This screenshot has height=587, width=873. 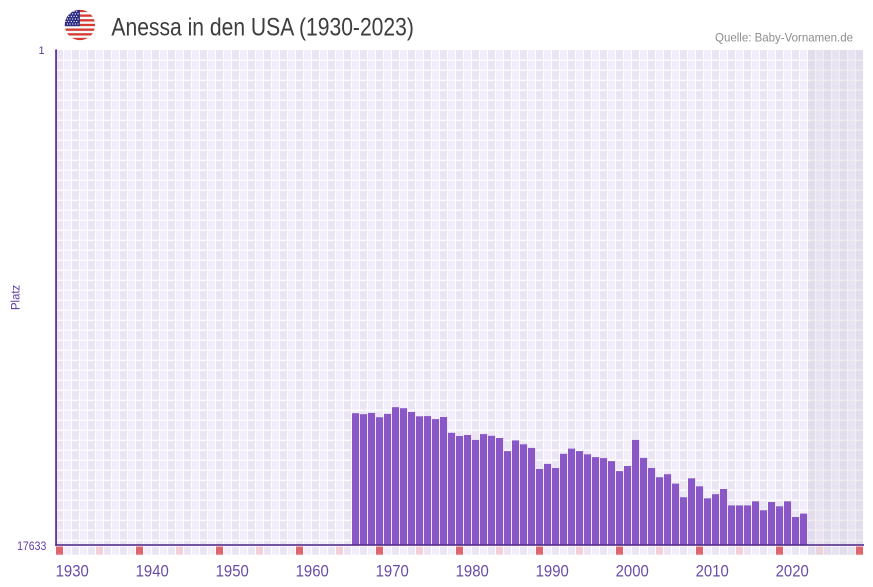 I want to click on svg-text: 1990, so click(x=552, y=572).